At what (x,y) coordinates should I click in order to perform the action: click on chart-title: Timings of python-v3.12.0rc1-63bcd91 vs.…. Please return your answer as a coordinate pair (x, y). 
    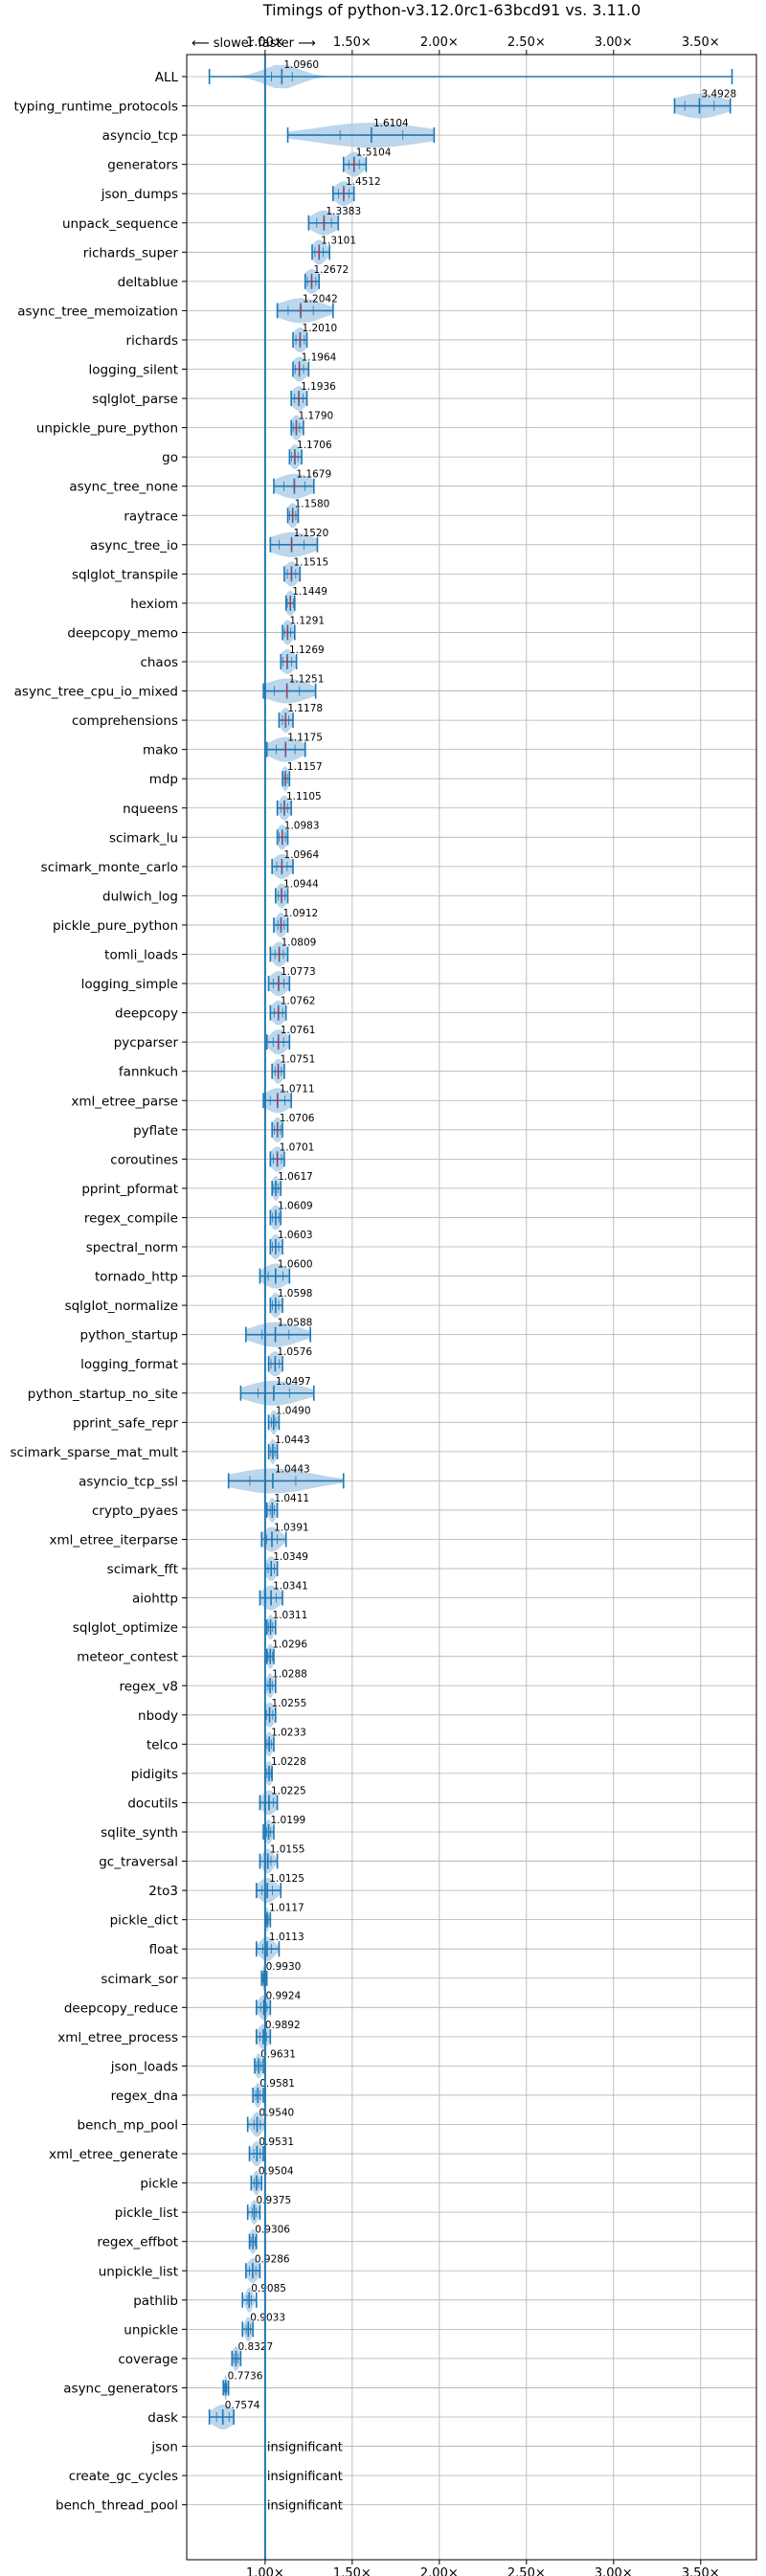
    Looking at the image, I should click on (452, 10).